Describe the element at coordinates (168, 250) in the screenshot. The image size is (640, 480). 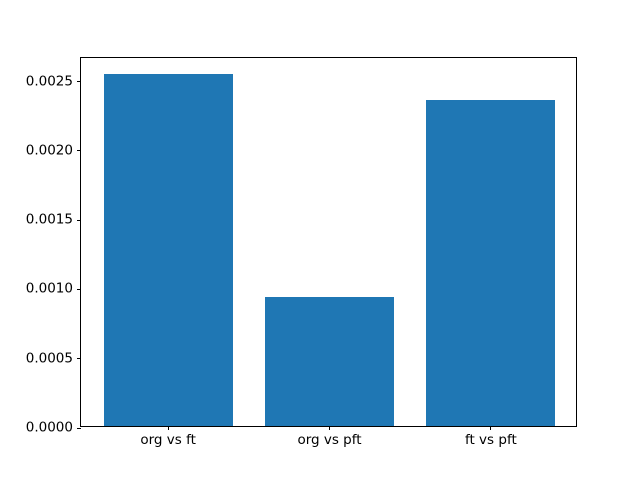
I see `bar-org-vs-ft` at that location.